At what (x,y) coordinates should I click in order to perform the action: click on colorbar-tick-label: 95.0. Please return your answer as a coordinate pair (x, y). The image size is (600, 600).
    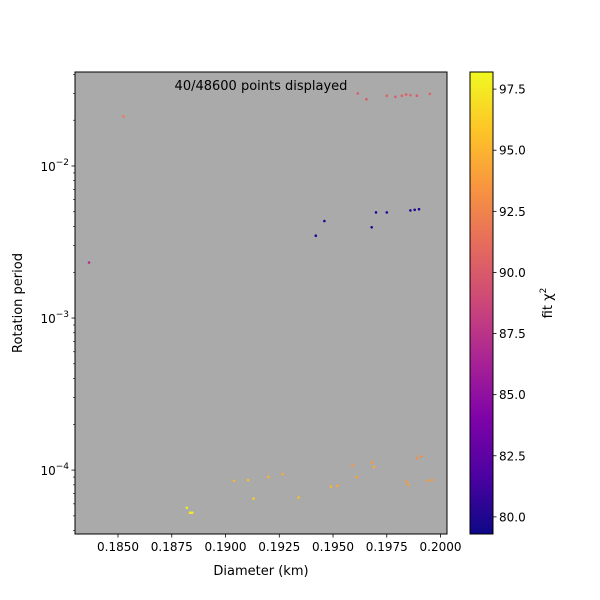
    Looking at the image, I should click on (512, 151).